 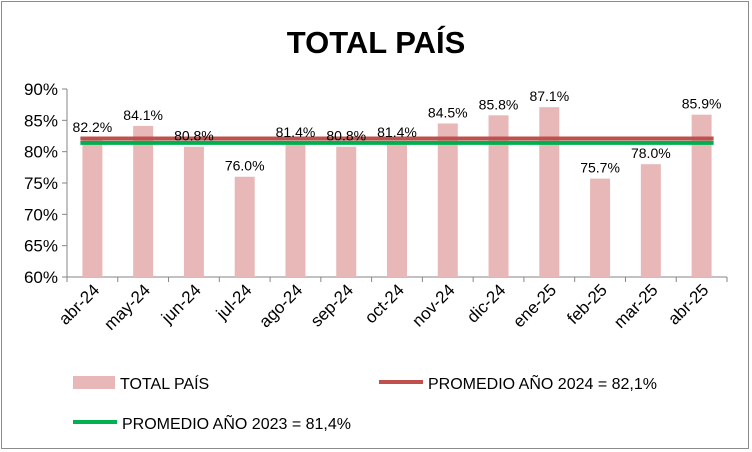 I want to click on x-tick-label: jun-24, so click(x=181, y=304).